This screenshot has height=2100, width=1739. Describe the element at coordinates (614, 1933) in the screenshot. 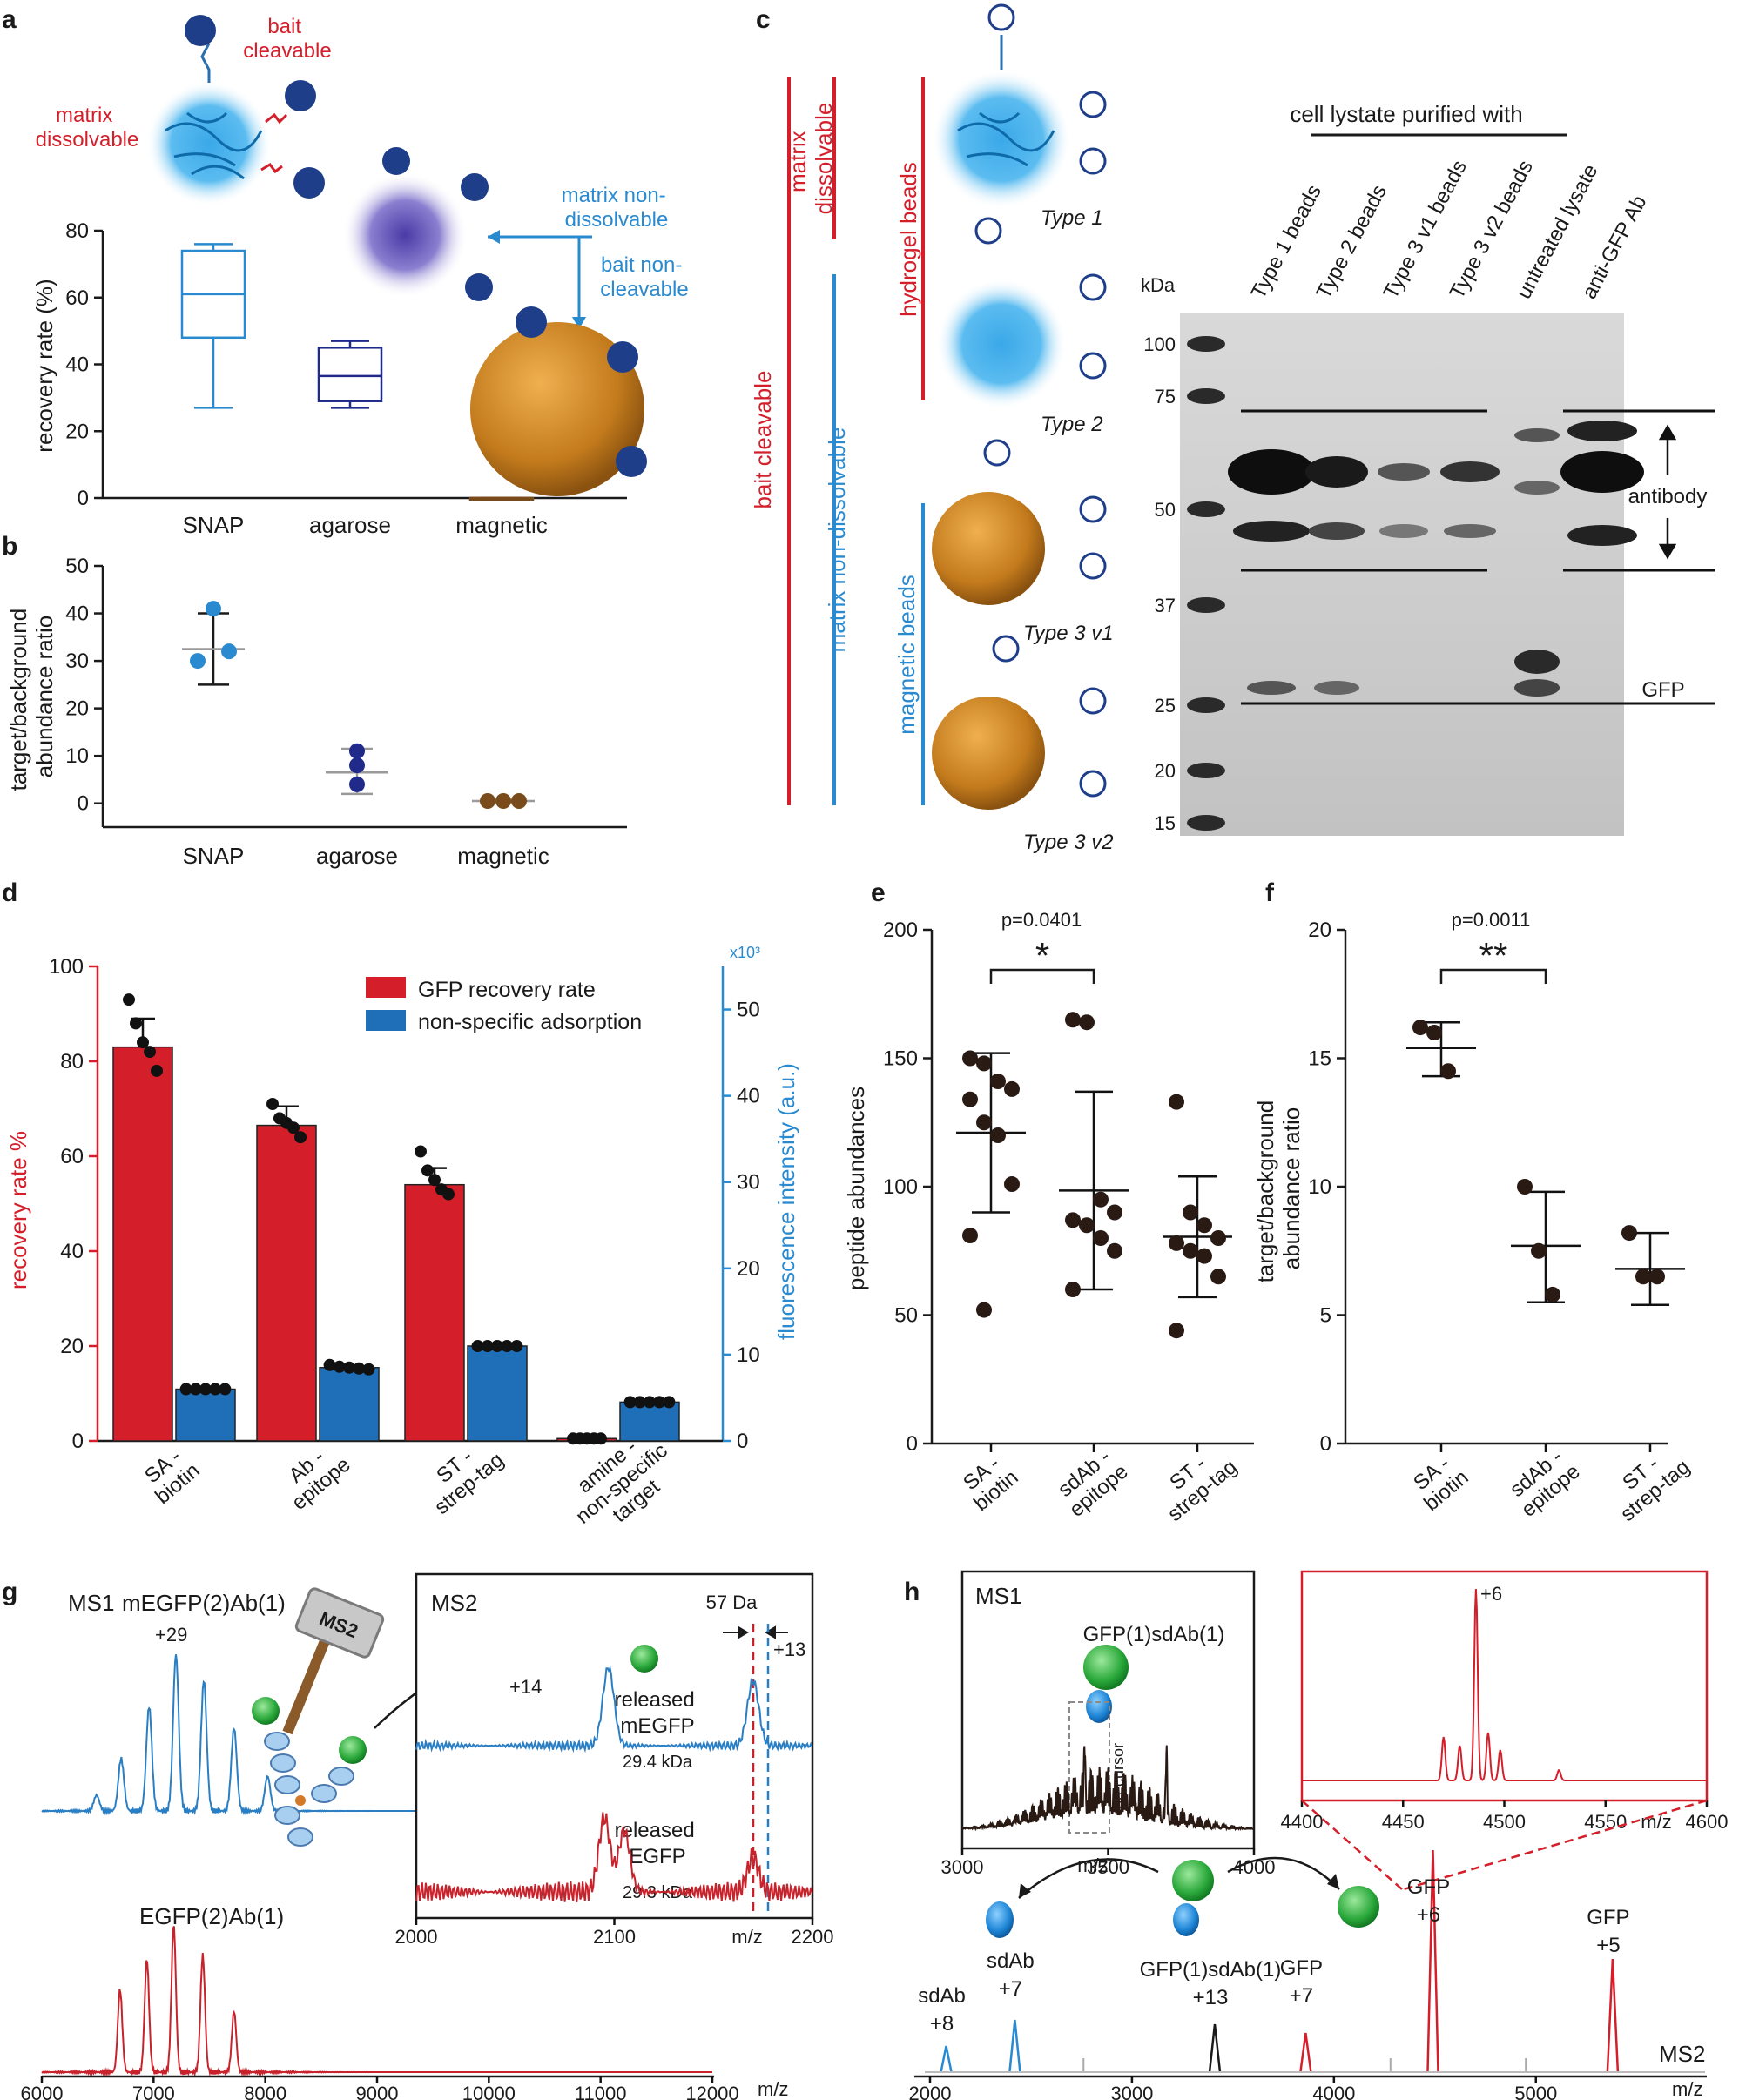

I see `g-inset-x-ticks: 2000 2100 2200` at that location.